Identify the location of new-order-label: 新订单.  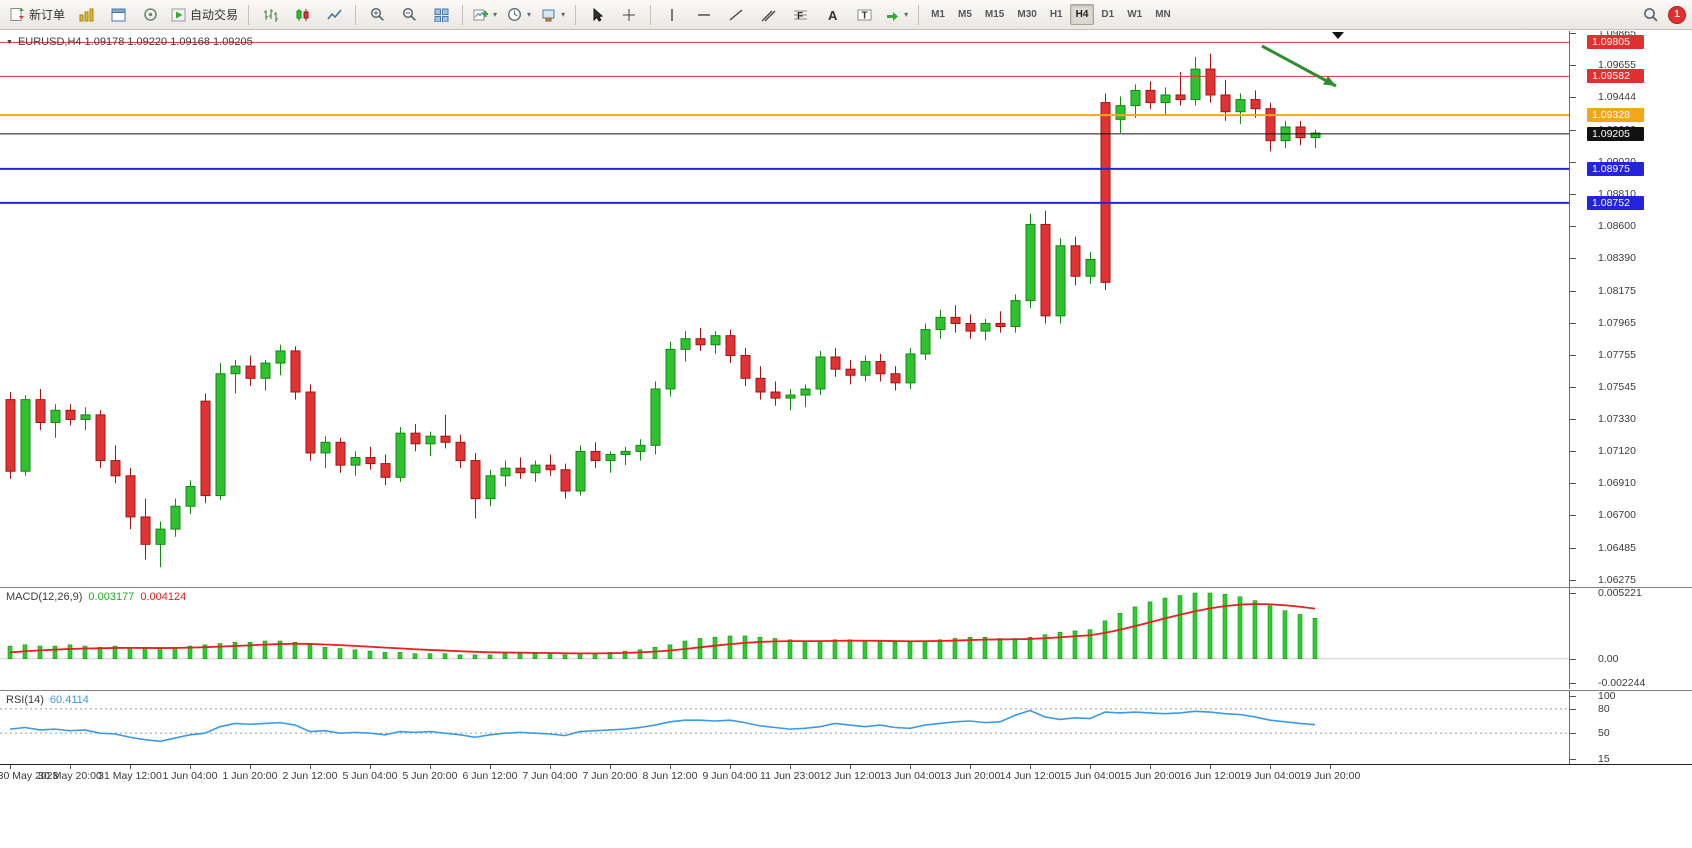
(47, 15).